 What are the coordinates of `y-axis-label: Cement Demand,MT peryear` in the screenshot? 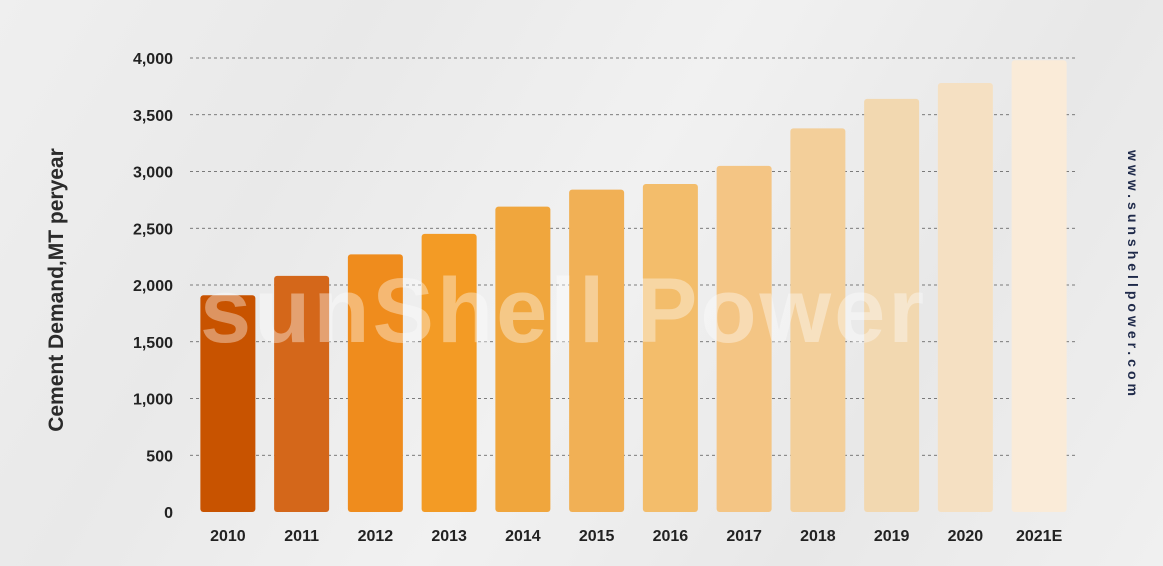 It's located at (56, 290).